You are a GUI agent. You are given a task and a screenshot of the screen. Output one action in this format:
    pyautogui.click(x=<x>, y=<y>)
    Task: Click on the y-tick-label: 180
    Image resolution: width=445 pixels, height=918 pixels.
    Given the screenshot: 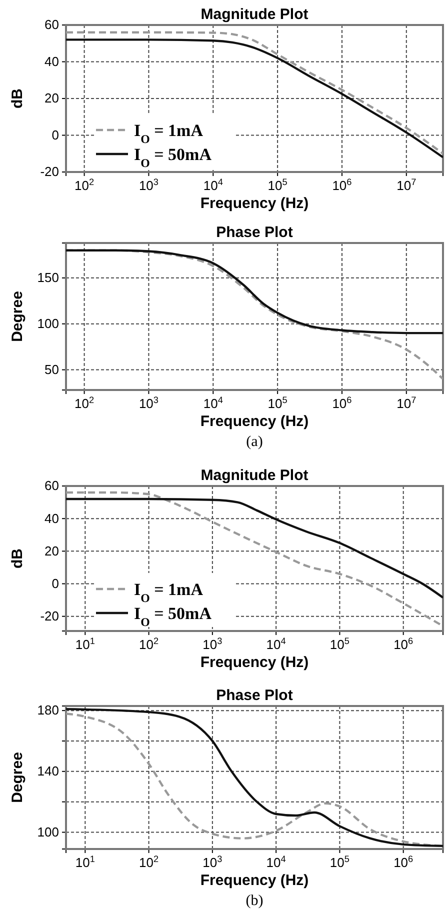 What is the action you would take?
    pyautogui.click(x=48, y=710)
    